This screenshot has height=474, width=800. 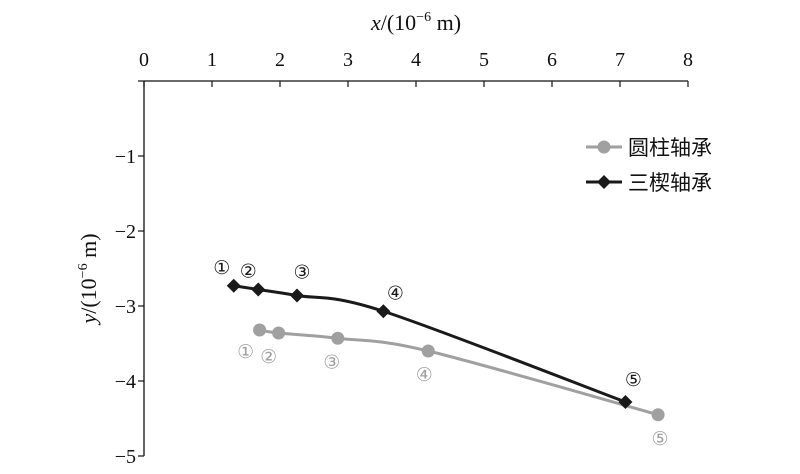 I want to click on x-axis-title-var: x, so click(x=375, y=22).